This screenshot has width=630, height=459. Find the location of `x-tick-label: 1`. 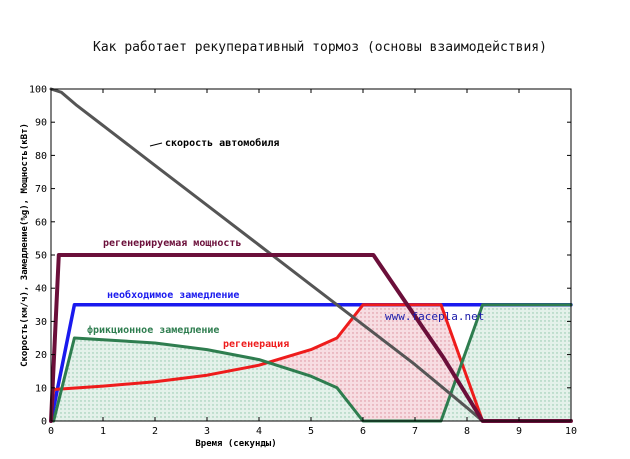

x-tick-label: 1 is located at coordinates (103, 431).